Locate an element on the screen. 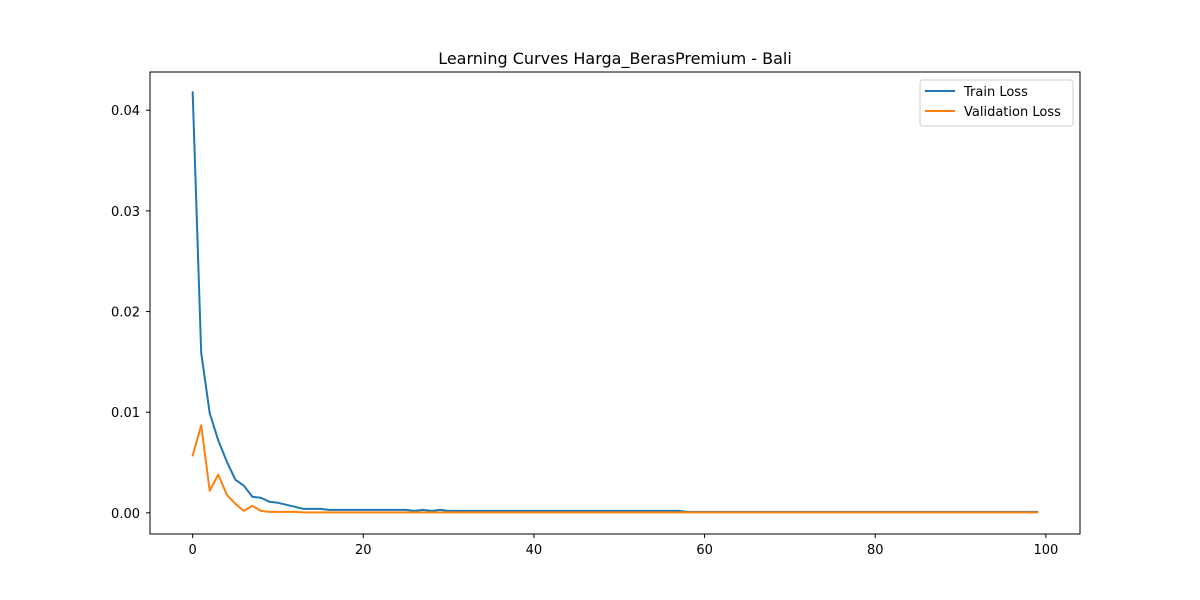  y-tick-label: 0.04 is located at coordinates (125, 111).